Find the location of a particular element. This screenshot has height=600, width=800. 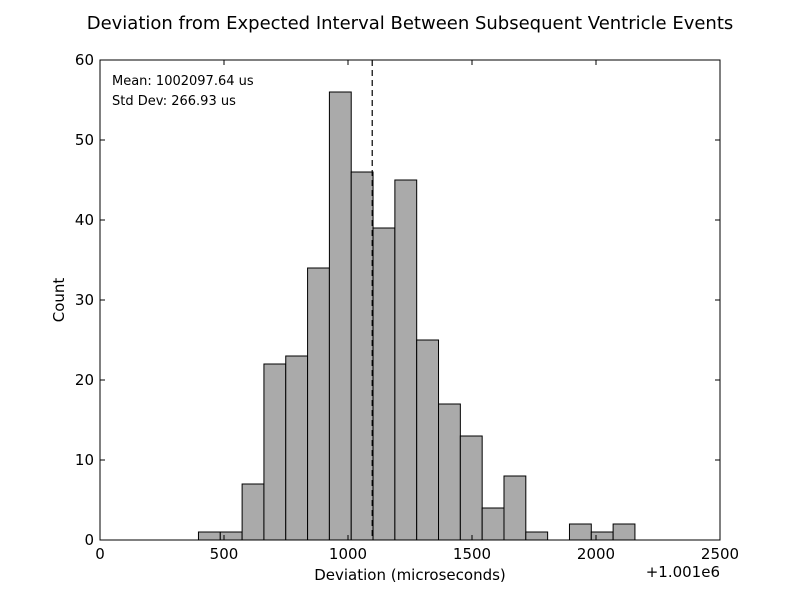

y-tick-label: 50 is located at coordinates (84, 140).